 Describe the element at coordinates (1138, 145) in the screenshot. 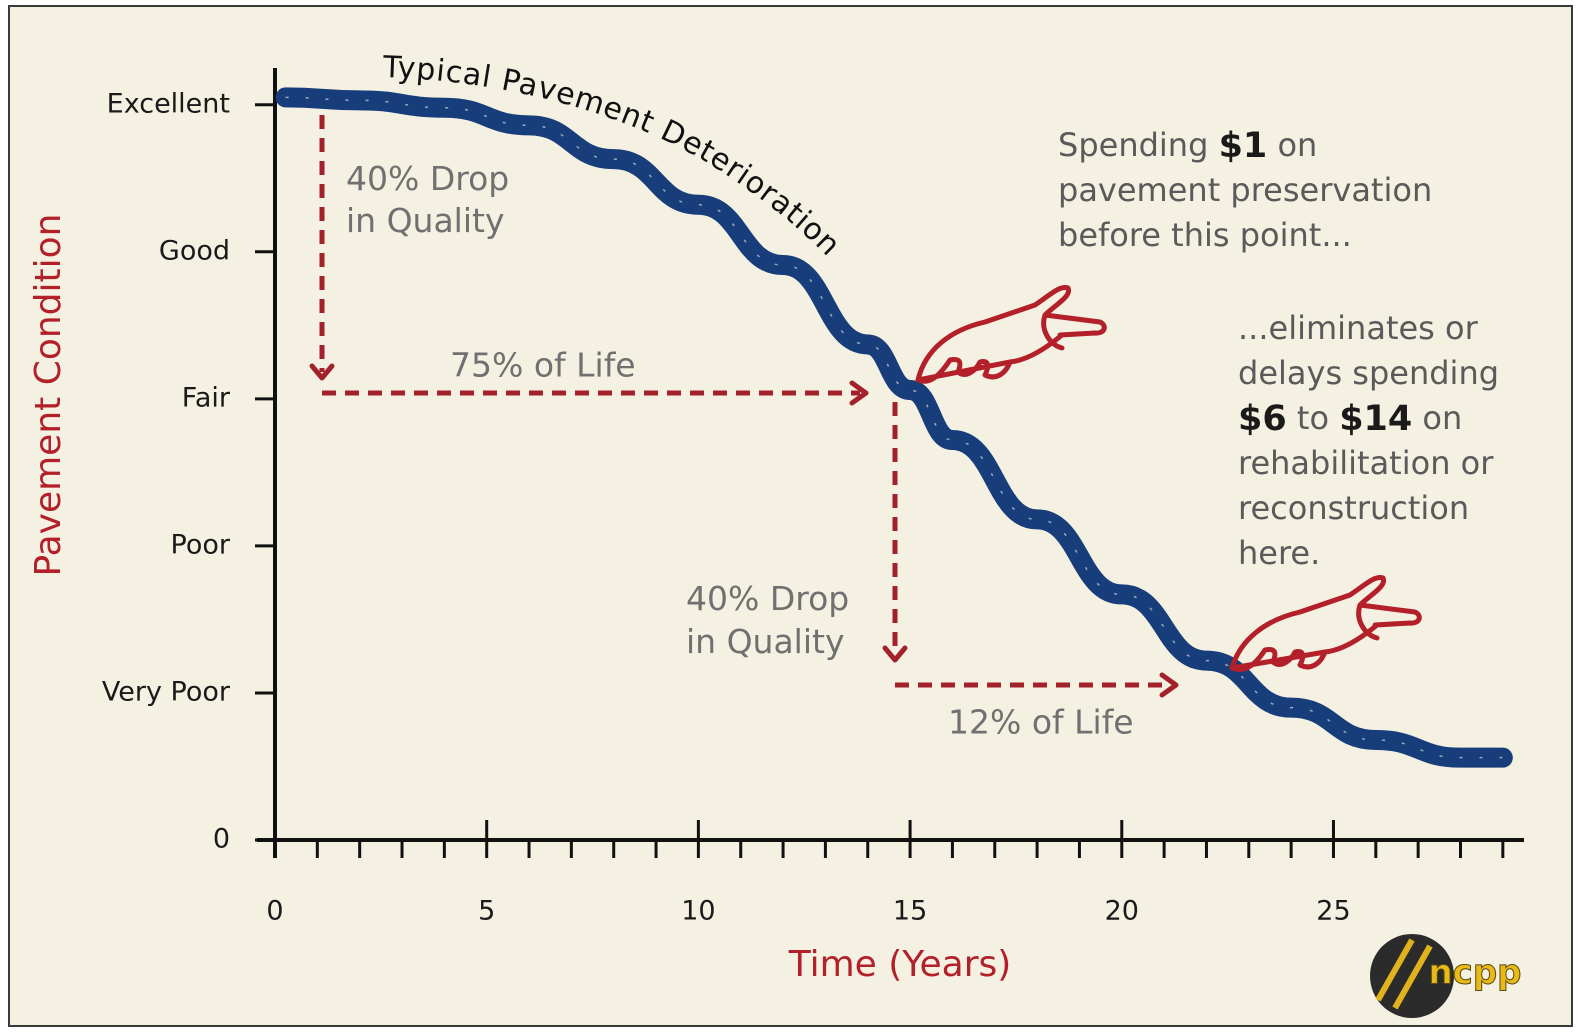

I see `note-text: Spending` at that location.